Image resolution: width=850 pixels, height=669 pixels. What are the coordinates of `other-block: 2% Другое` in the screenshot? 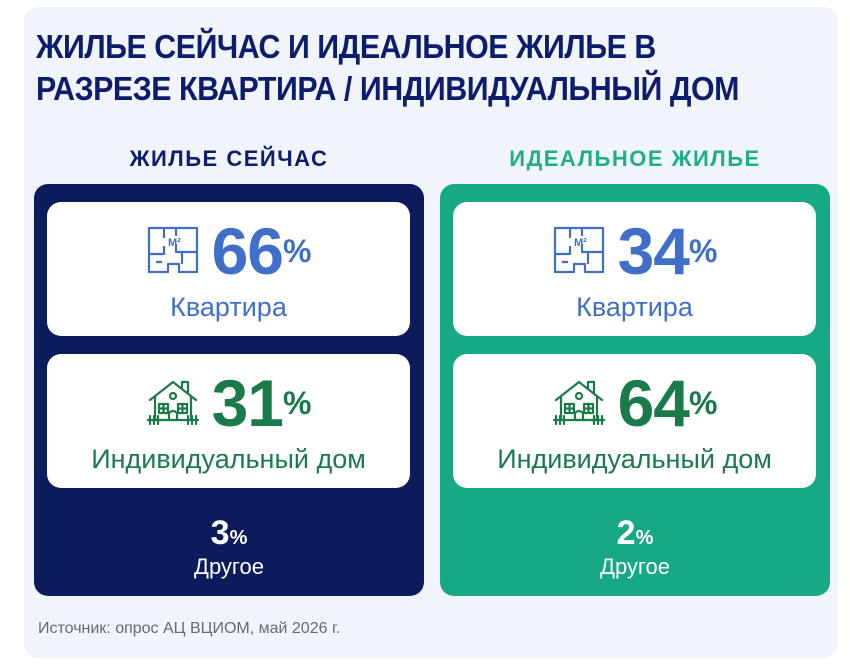 It's located at (635, 547).